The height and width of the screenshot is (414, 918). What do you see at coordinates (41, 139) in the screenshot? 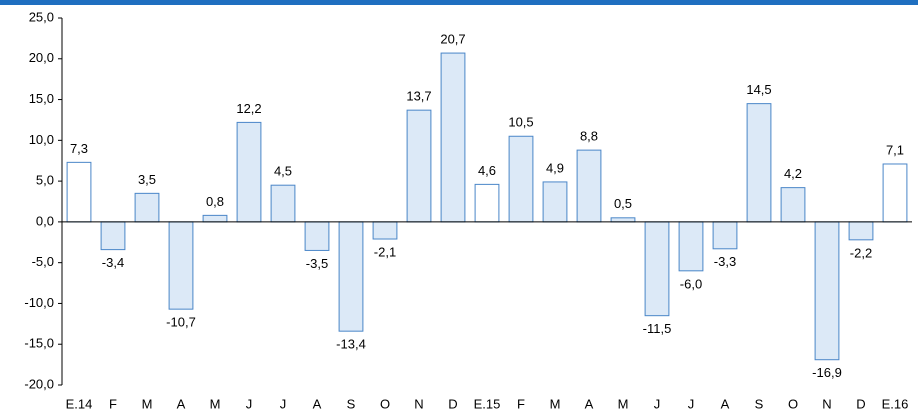
I see `y-tick-label: 10,0` at bounding box center [41, 139].